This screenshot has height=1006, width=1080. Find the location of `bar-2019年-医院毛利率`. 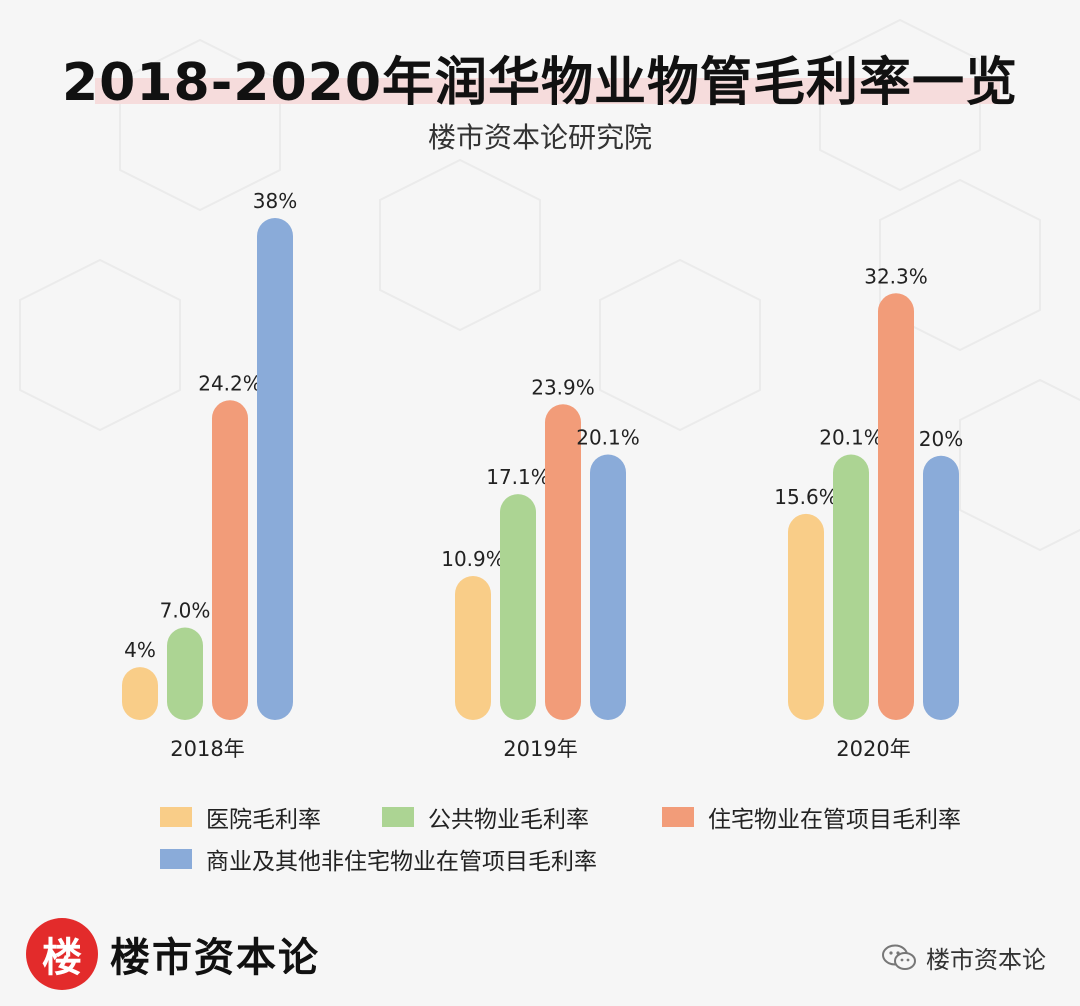

bar-2019年-医院毛利率 is located at coordinates (473, 648).